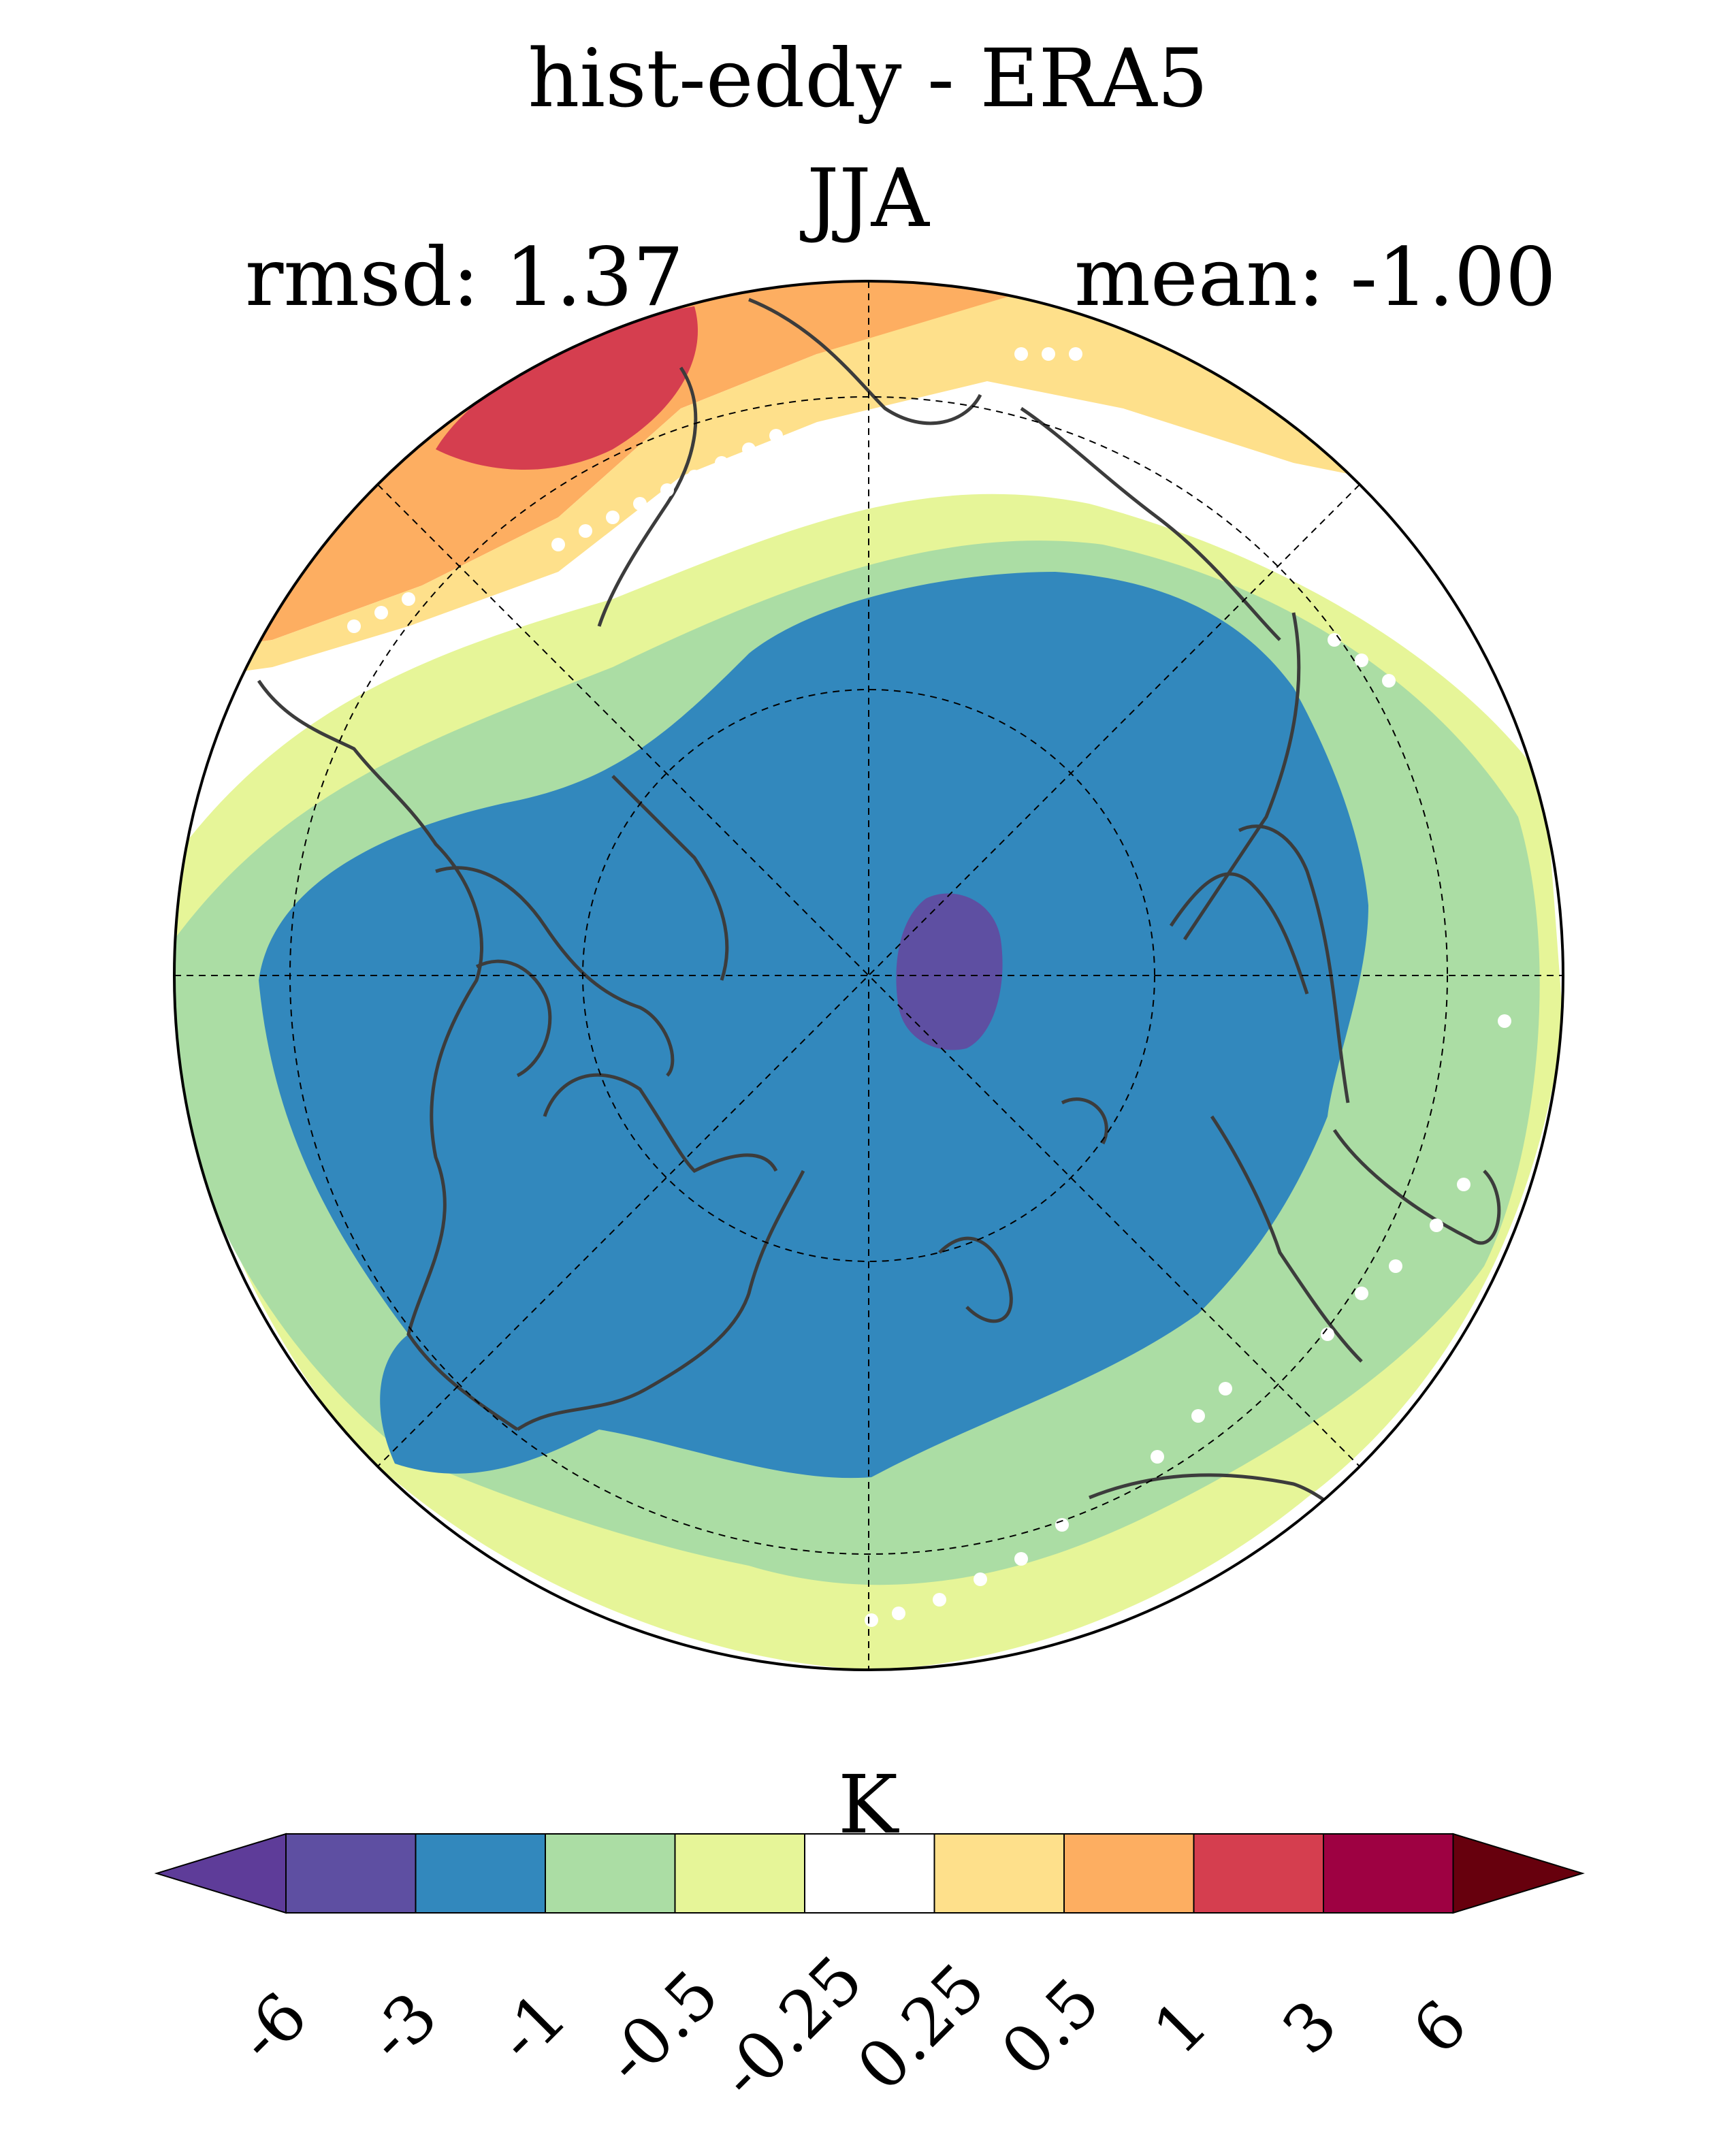 The image size is (1736, 2130). What do you see at coordinates (1315, 277) in the screenshot?
I see `mean-label: mean: -1.00` at bounding box center [1315, 277].